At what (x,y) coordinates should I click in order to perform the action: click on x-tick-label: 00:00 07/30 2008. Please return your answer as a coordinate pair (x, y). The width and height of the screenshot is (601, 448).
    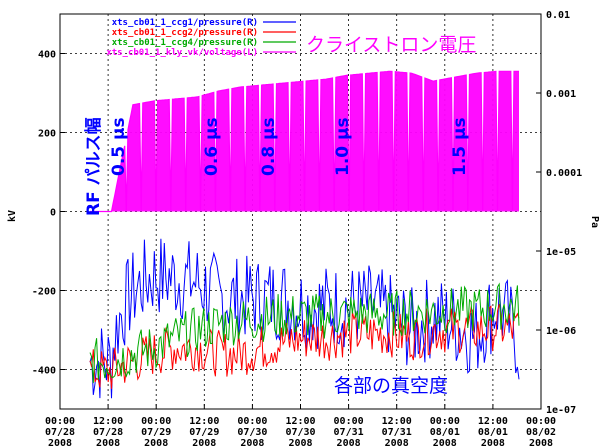
    Looking at the image, I should click on (252, 432).